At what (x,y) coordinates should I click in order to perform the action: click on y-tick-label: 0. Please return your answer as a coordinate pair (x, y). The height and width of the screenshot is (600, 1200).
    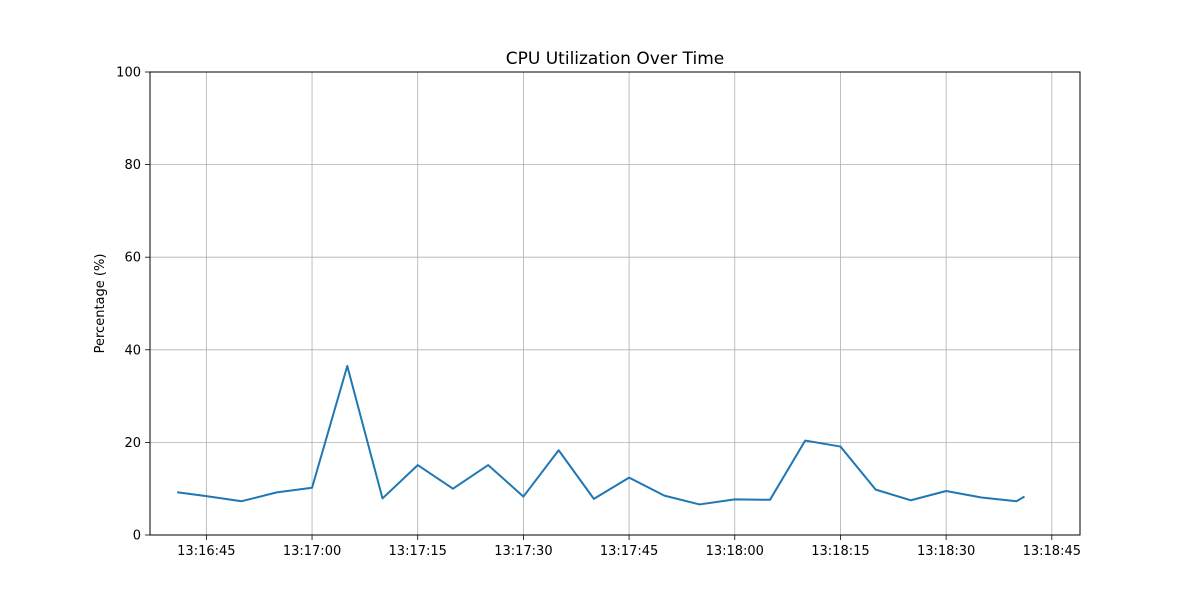
    Looking at the image, I should click on (137, 536).